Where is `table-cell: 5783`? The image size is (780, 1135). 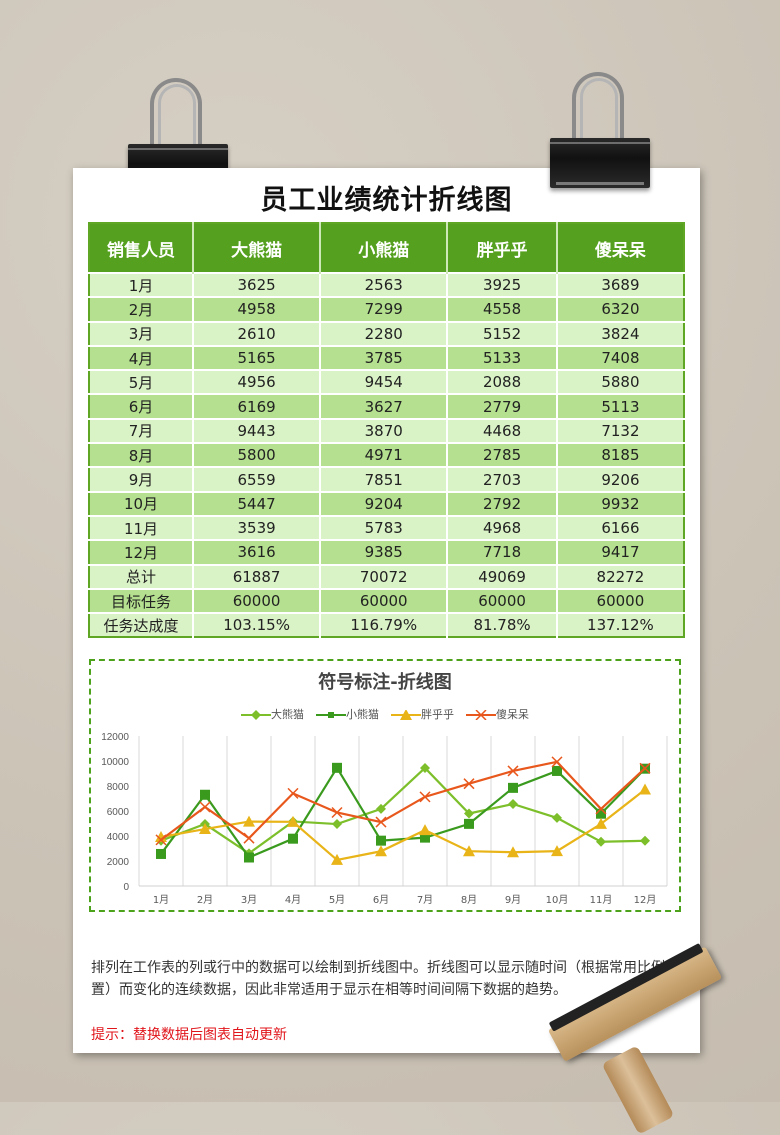 table-cell: 5783 is located at coordinates (383, 527).